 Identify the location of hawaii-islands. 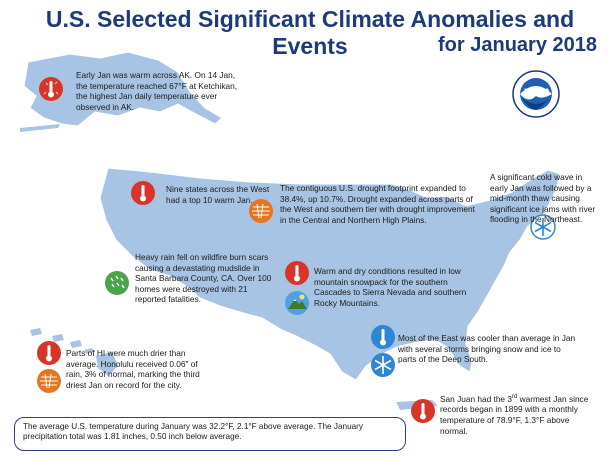
(74, 352).